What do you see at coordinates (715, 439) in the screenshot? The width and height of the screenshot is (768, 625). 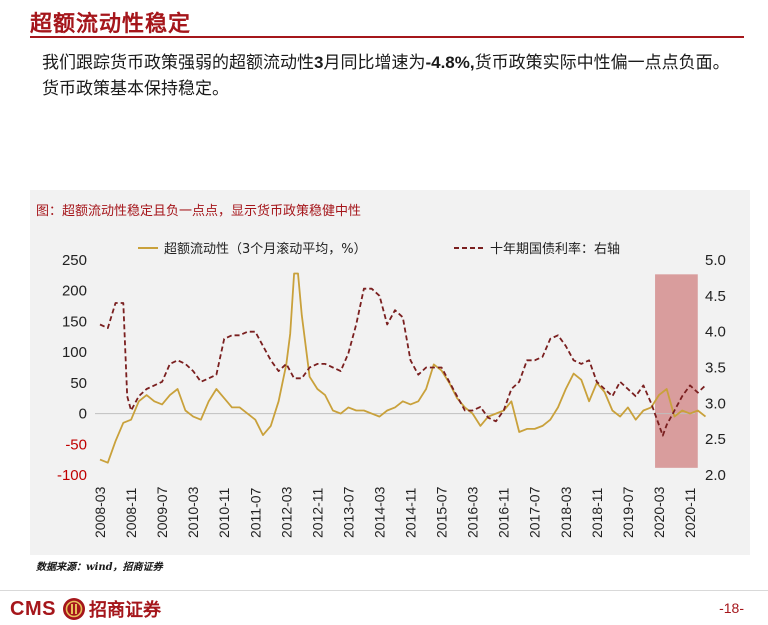 I see `y-right-tick-label: 2.5` at bounding box center [715, 439].